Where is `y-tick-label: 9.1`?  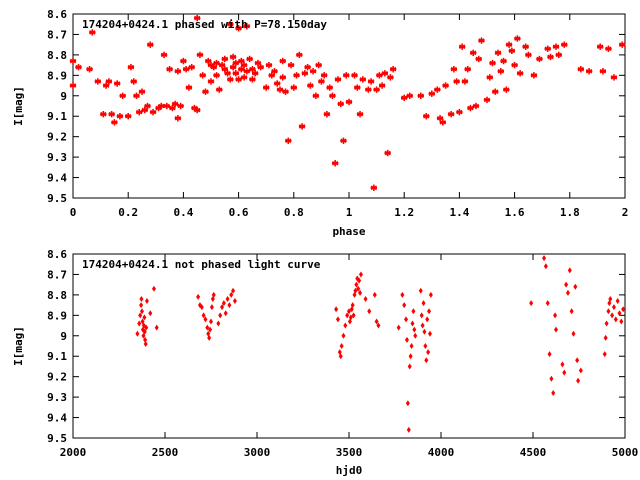 y-tick-label: 9.1 is located at coordinates (57, 356).